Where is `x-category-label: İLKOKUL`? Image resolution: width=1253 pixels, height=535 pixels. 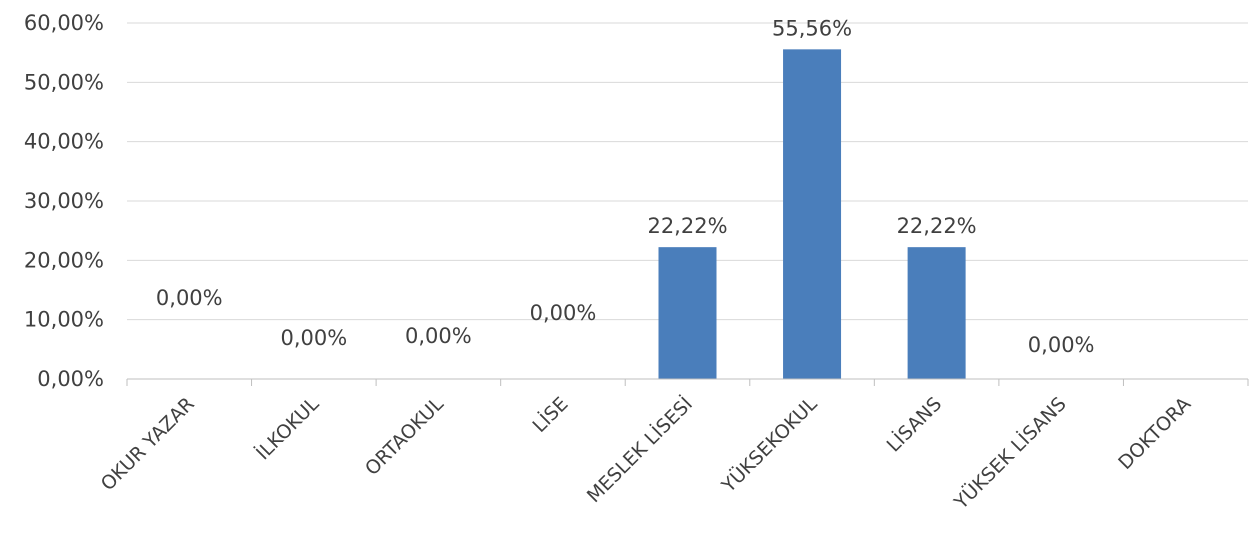 x-category-label: İLKOKUL is located at coordinates (287, 428).